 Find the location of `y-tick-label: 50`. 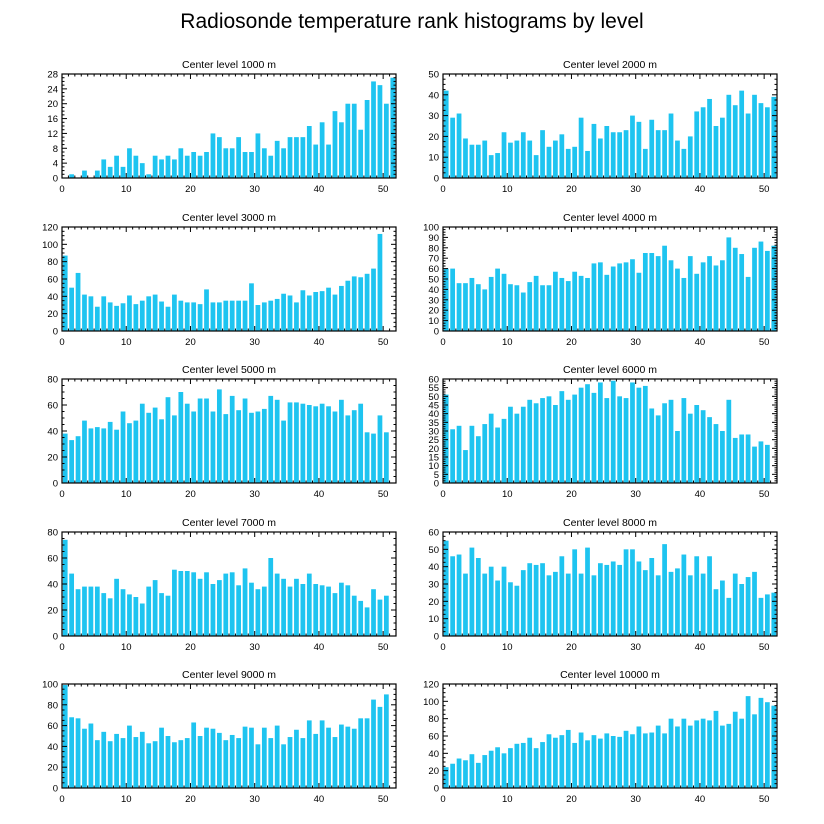

y-tick-label: 50 is located at coordinates (433, 280).